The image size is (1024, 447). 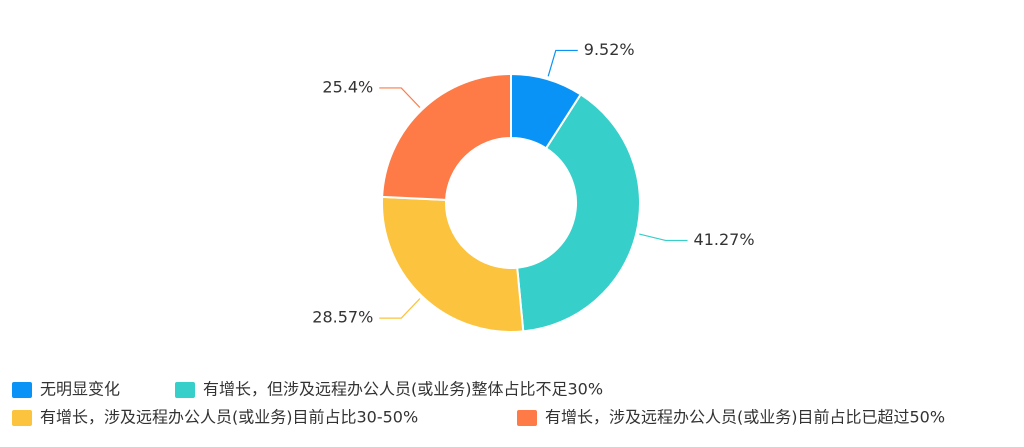 I want to click on data-label: 41.27%, so click(x=724, y=239).